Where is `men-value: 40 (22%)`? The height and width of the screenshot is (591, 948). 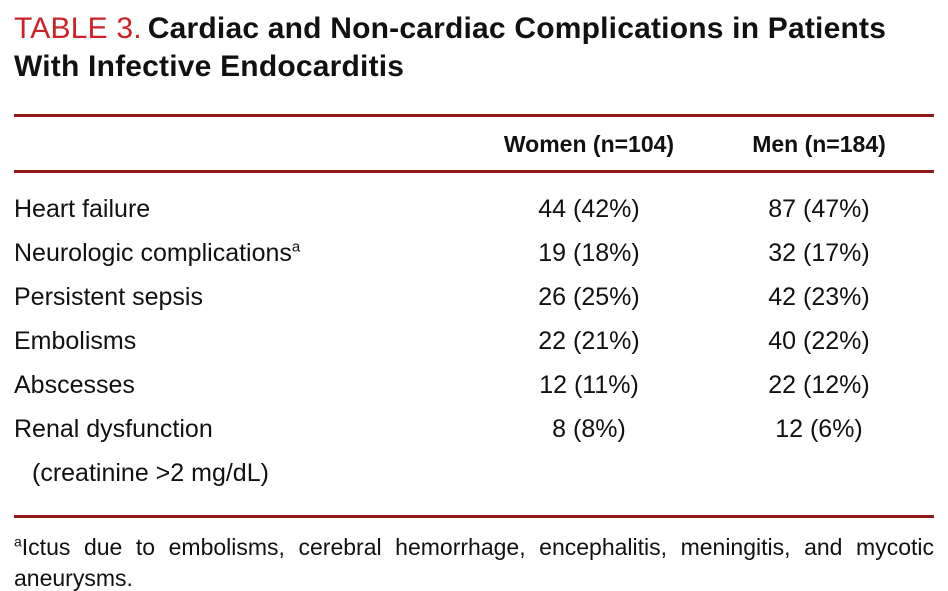 men-value: 40 (22%) is located at coordinates (819, 341).